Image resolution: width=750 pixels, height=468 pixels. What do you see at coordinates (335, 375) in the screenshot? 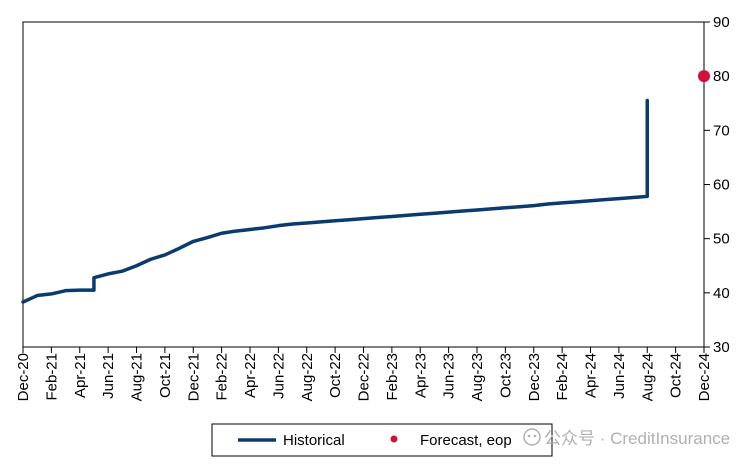
I see `x-tick-label: Oct-22` at bounding box center [335, 375].